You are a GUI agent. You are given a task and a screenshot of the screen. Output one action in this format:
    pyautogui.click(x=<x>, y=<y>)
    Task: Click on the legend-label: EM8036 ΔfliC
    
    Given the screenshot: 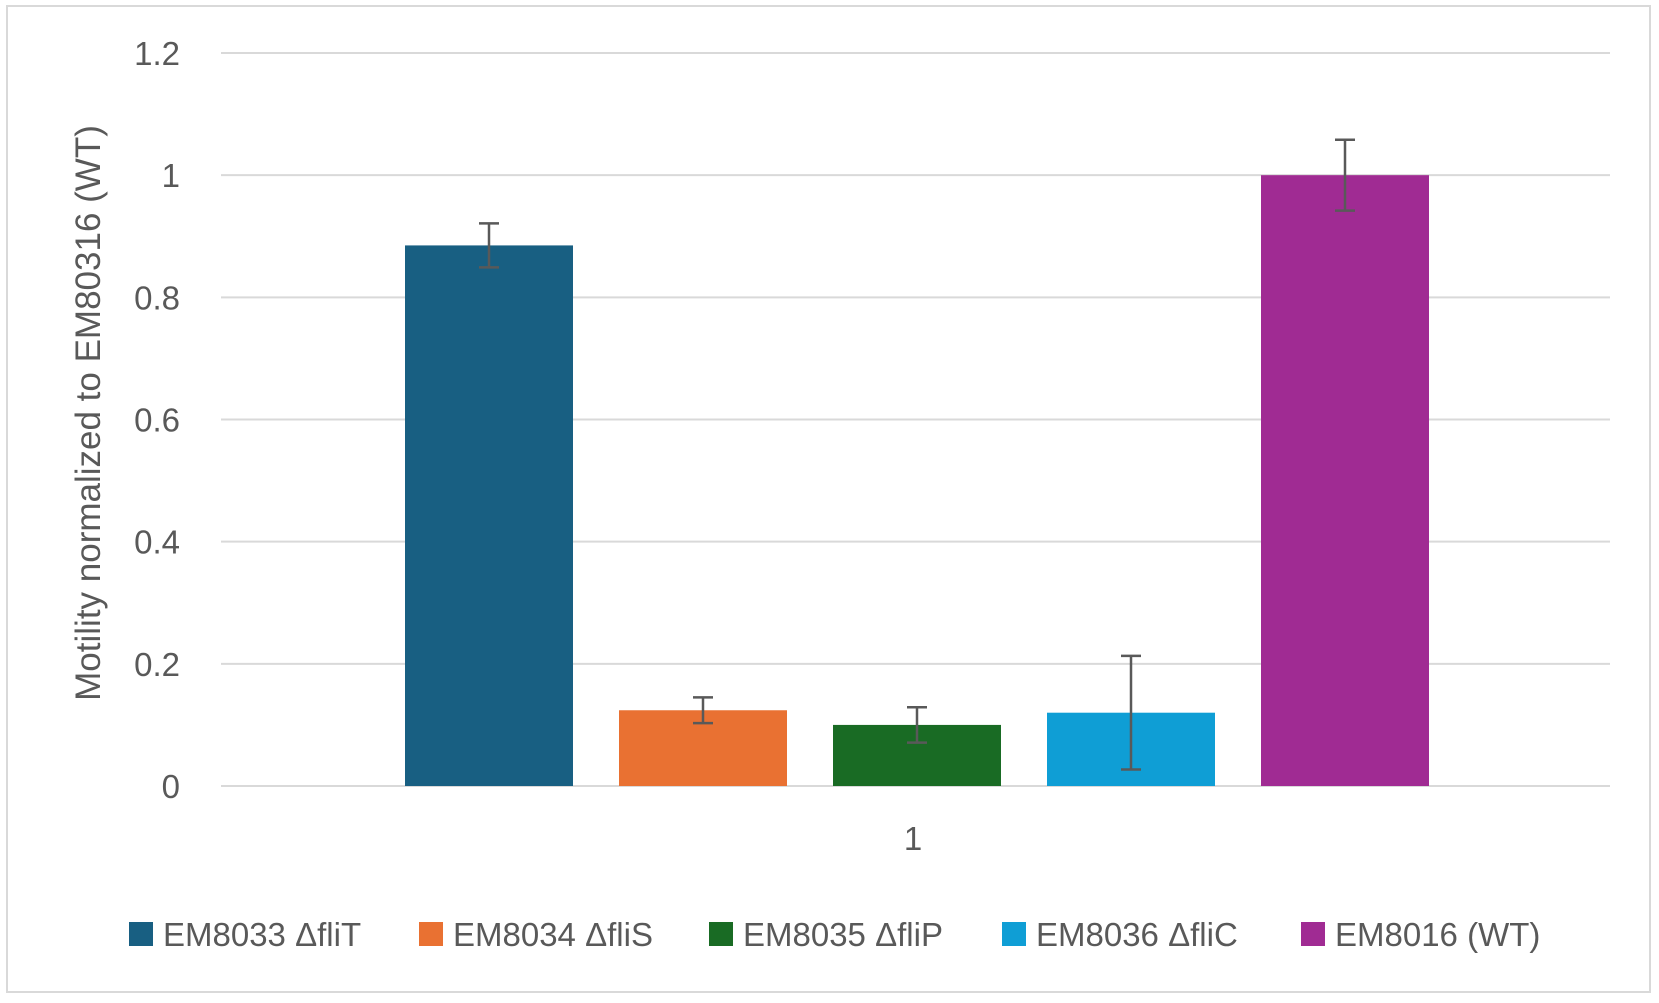 What is the action you would take?
    pyautogui.click(x=1137, y=934)
    